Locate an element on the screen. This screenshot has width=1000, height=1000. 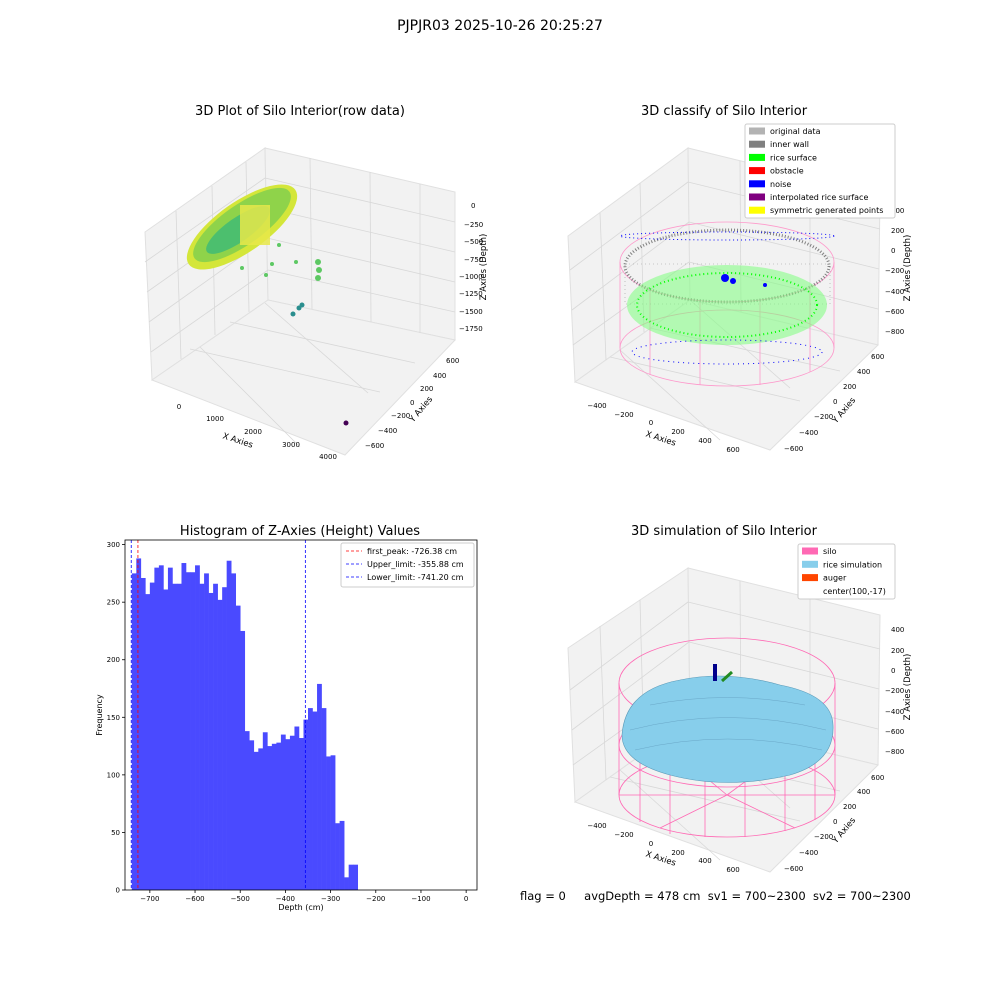
p4-zlabel: Z Axies (Depth) is located at coordinates (908, 687).